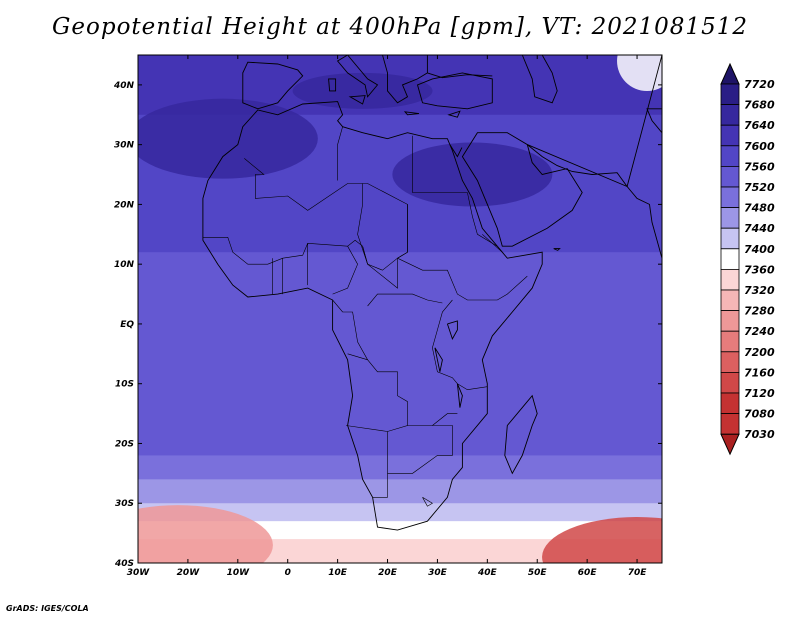  Describe the element at coordinates (759, 393) in the screenshot. I see `colorbar-label: 7120` at that location.